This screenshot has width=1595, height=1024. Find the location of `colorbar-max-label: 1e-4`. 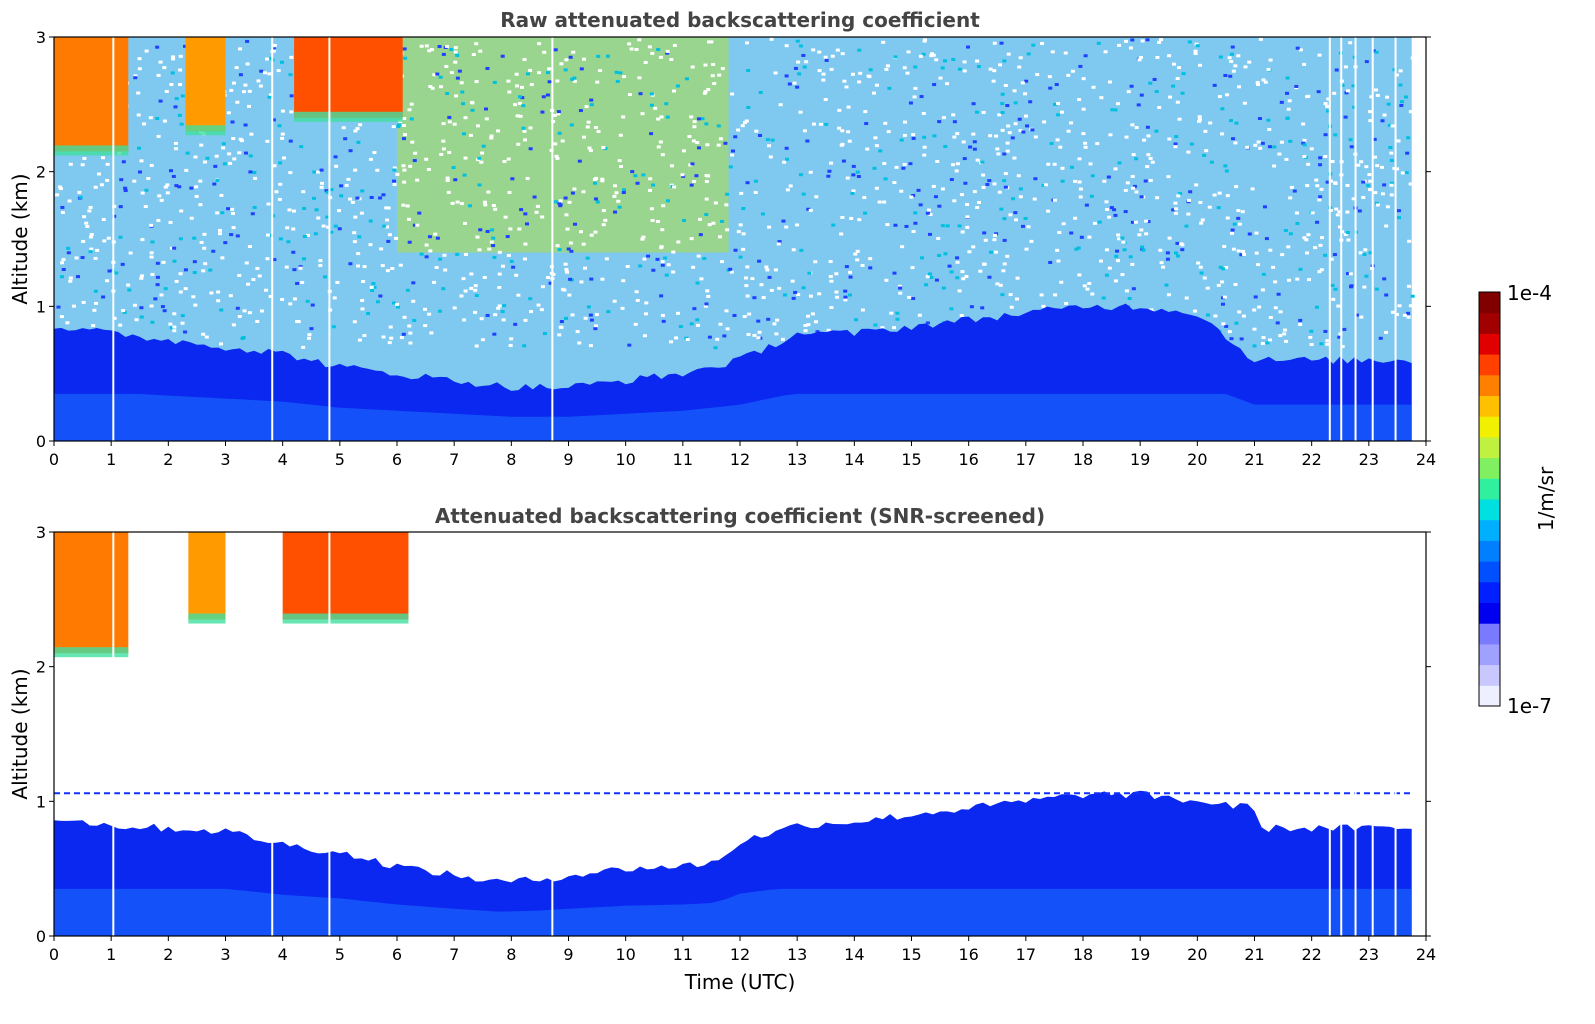

colorbar-max-label: 1e-4 is located at coordinates (1529, 293).